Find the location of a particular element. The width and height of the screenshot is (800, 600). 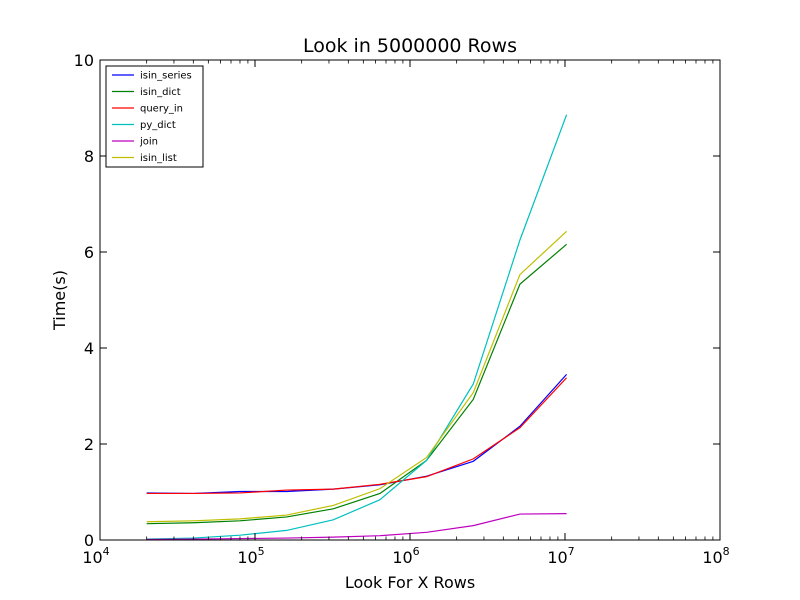

legend-label-isin_series: isin_series is located at coordinates (166, 76).